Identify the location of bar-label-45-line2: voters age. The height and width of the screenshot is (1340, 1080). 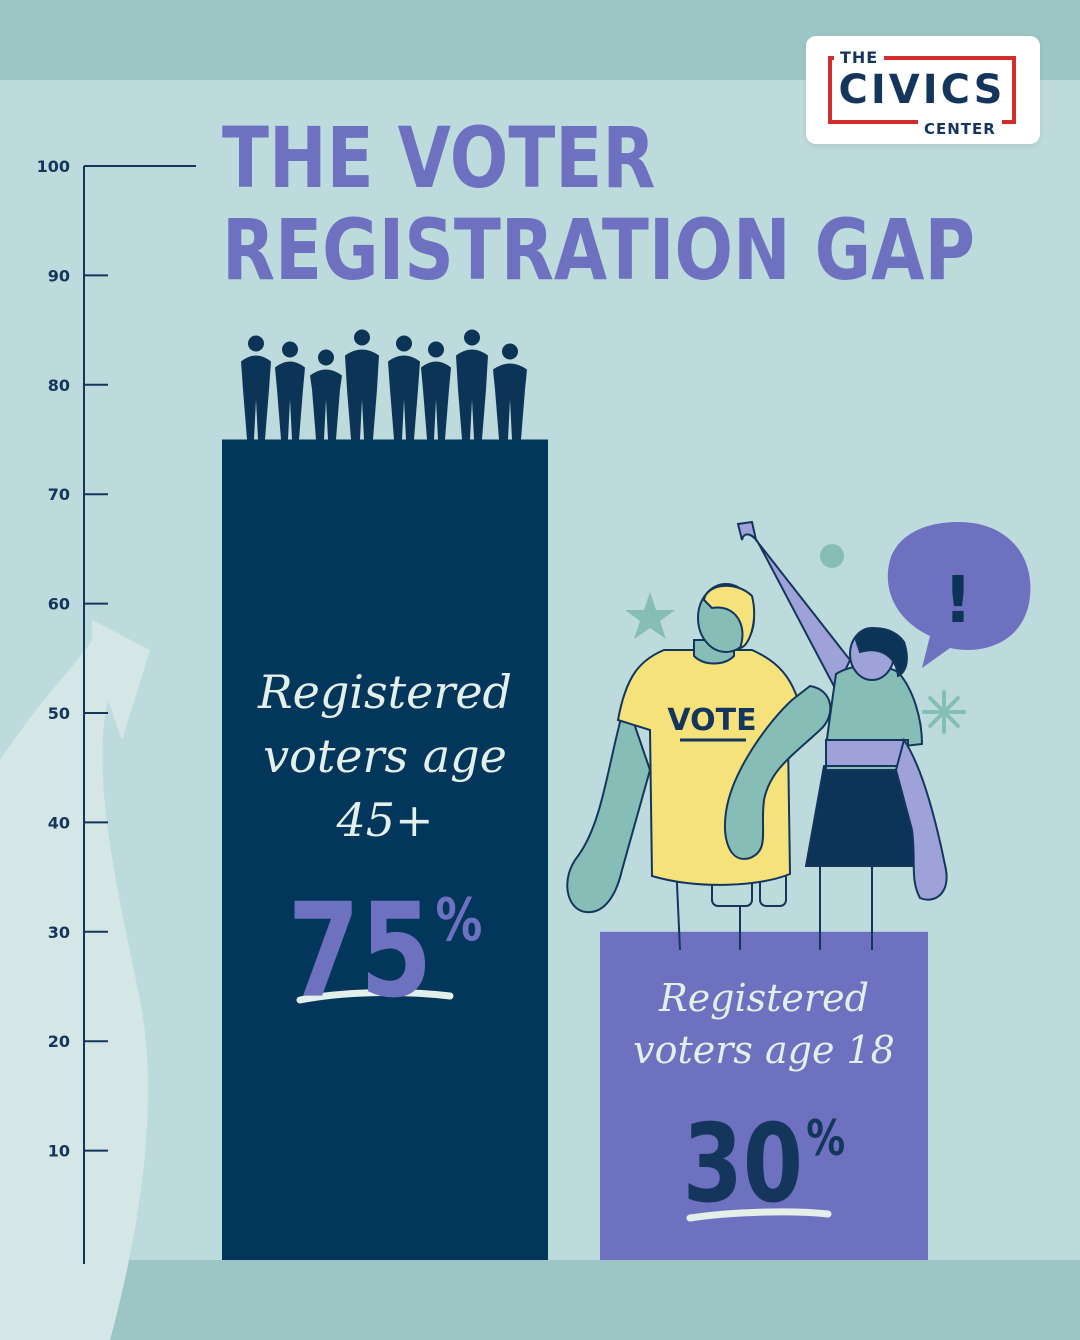
(385, 756).